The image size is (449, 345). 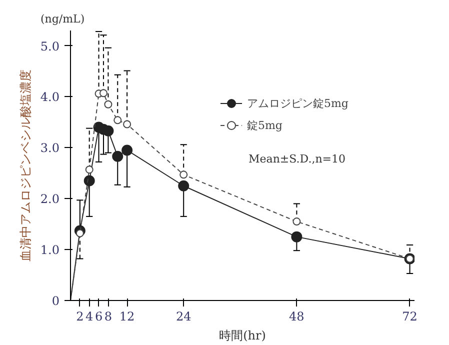 I want to click on legend-label: 錠5mg, so click(x=264, y=125).